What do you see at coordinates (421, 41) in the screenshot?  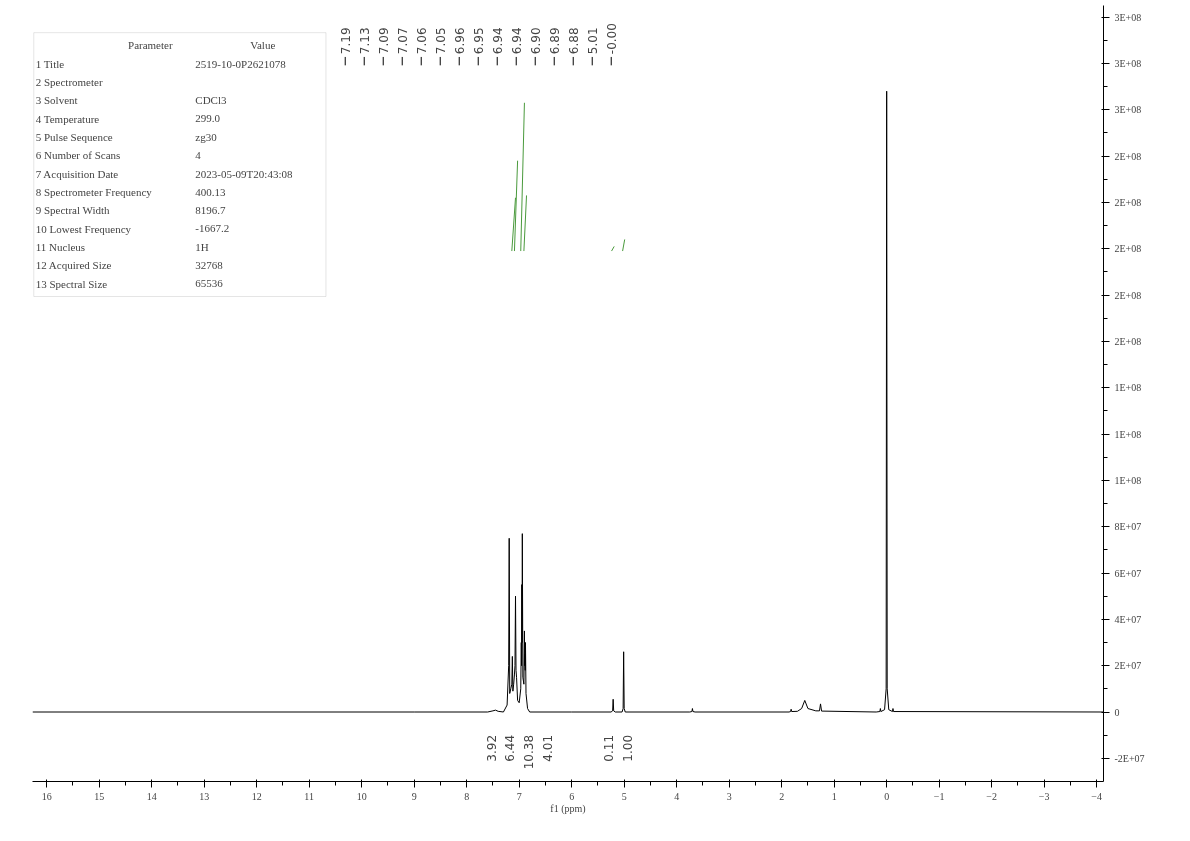 I see `annotation: 7.06` at bounding box center [421, 41].